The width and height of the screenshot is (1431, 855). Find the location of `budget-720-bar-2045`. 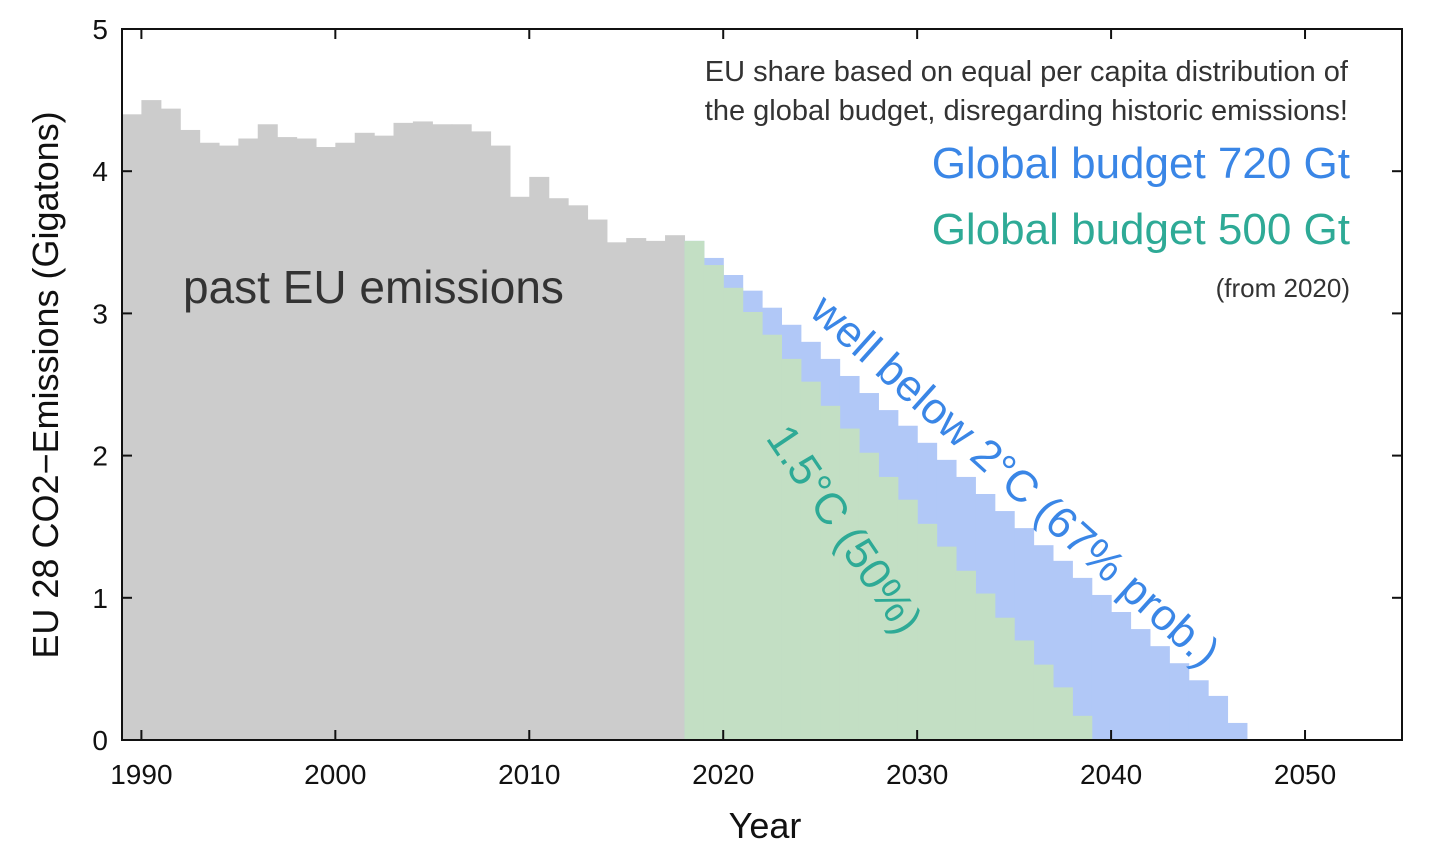

budget-720-bar-2045 is located at coordinates (1218, 717).